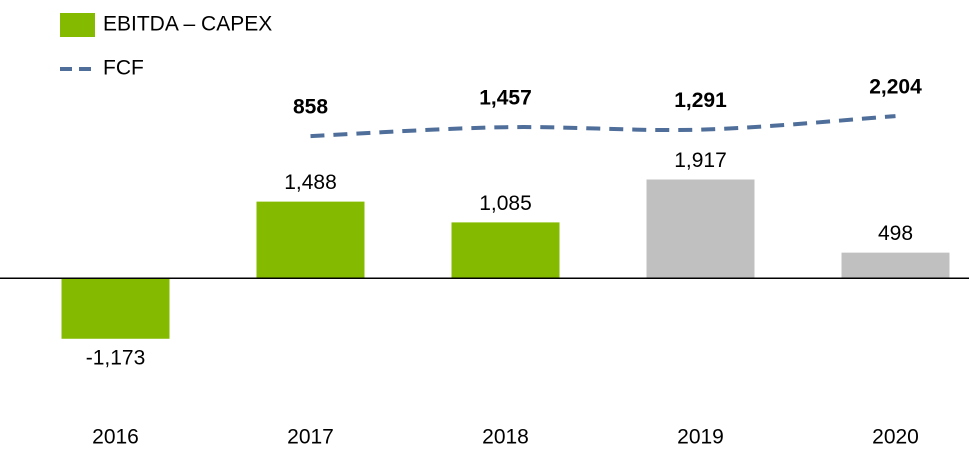 The image size is (969, 450). Describe the element at coordinates (700, 160) in the screenshot. I see `bar-value-label: 1,917` at that location.